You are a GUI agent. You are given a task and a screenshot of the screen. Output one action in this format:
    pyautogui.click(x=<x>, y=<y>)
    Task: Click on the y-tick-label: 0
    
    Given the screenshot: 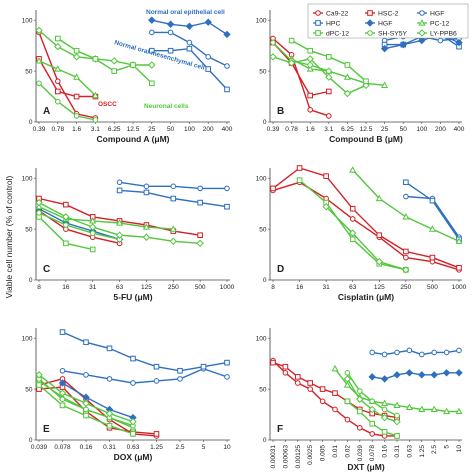 What is the action you would take?
    pyautogui.click(x=31, y=280)
    